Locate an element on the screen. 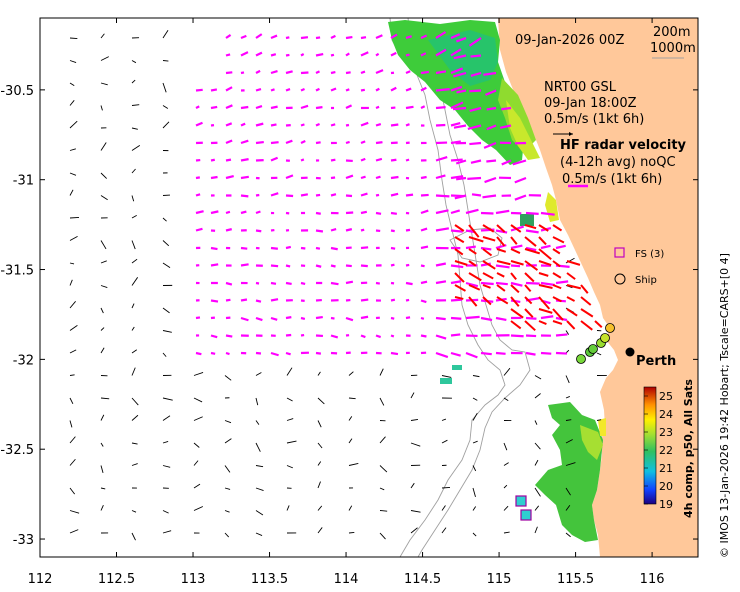  colorbar-tick-label: 19 is located at coordinates (666, 504).